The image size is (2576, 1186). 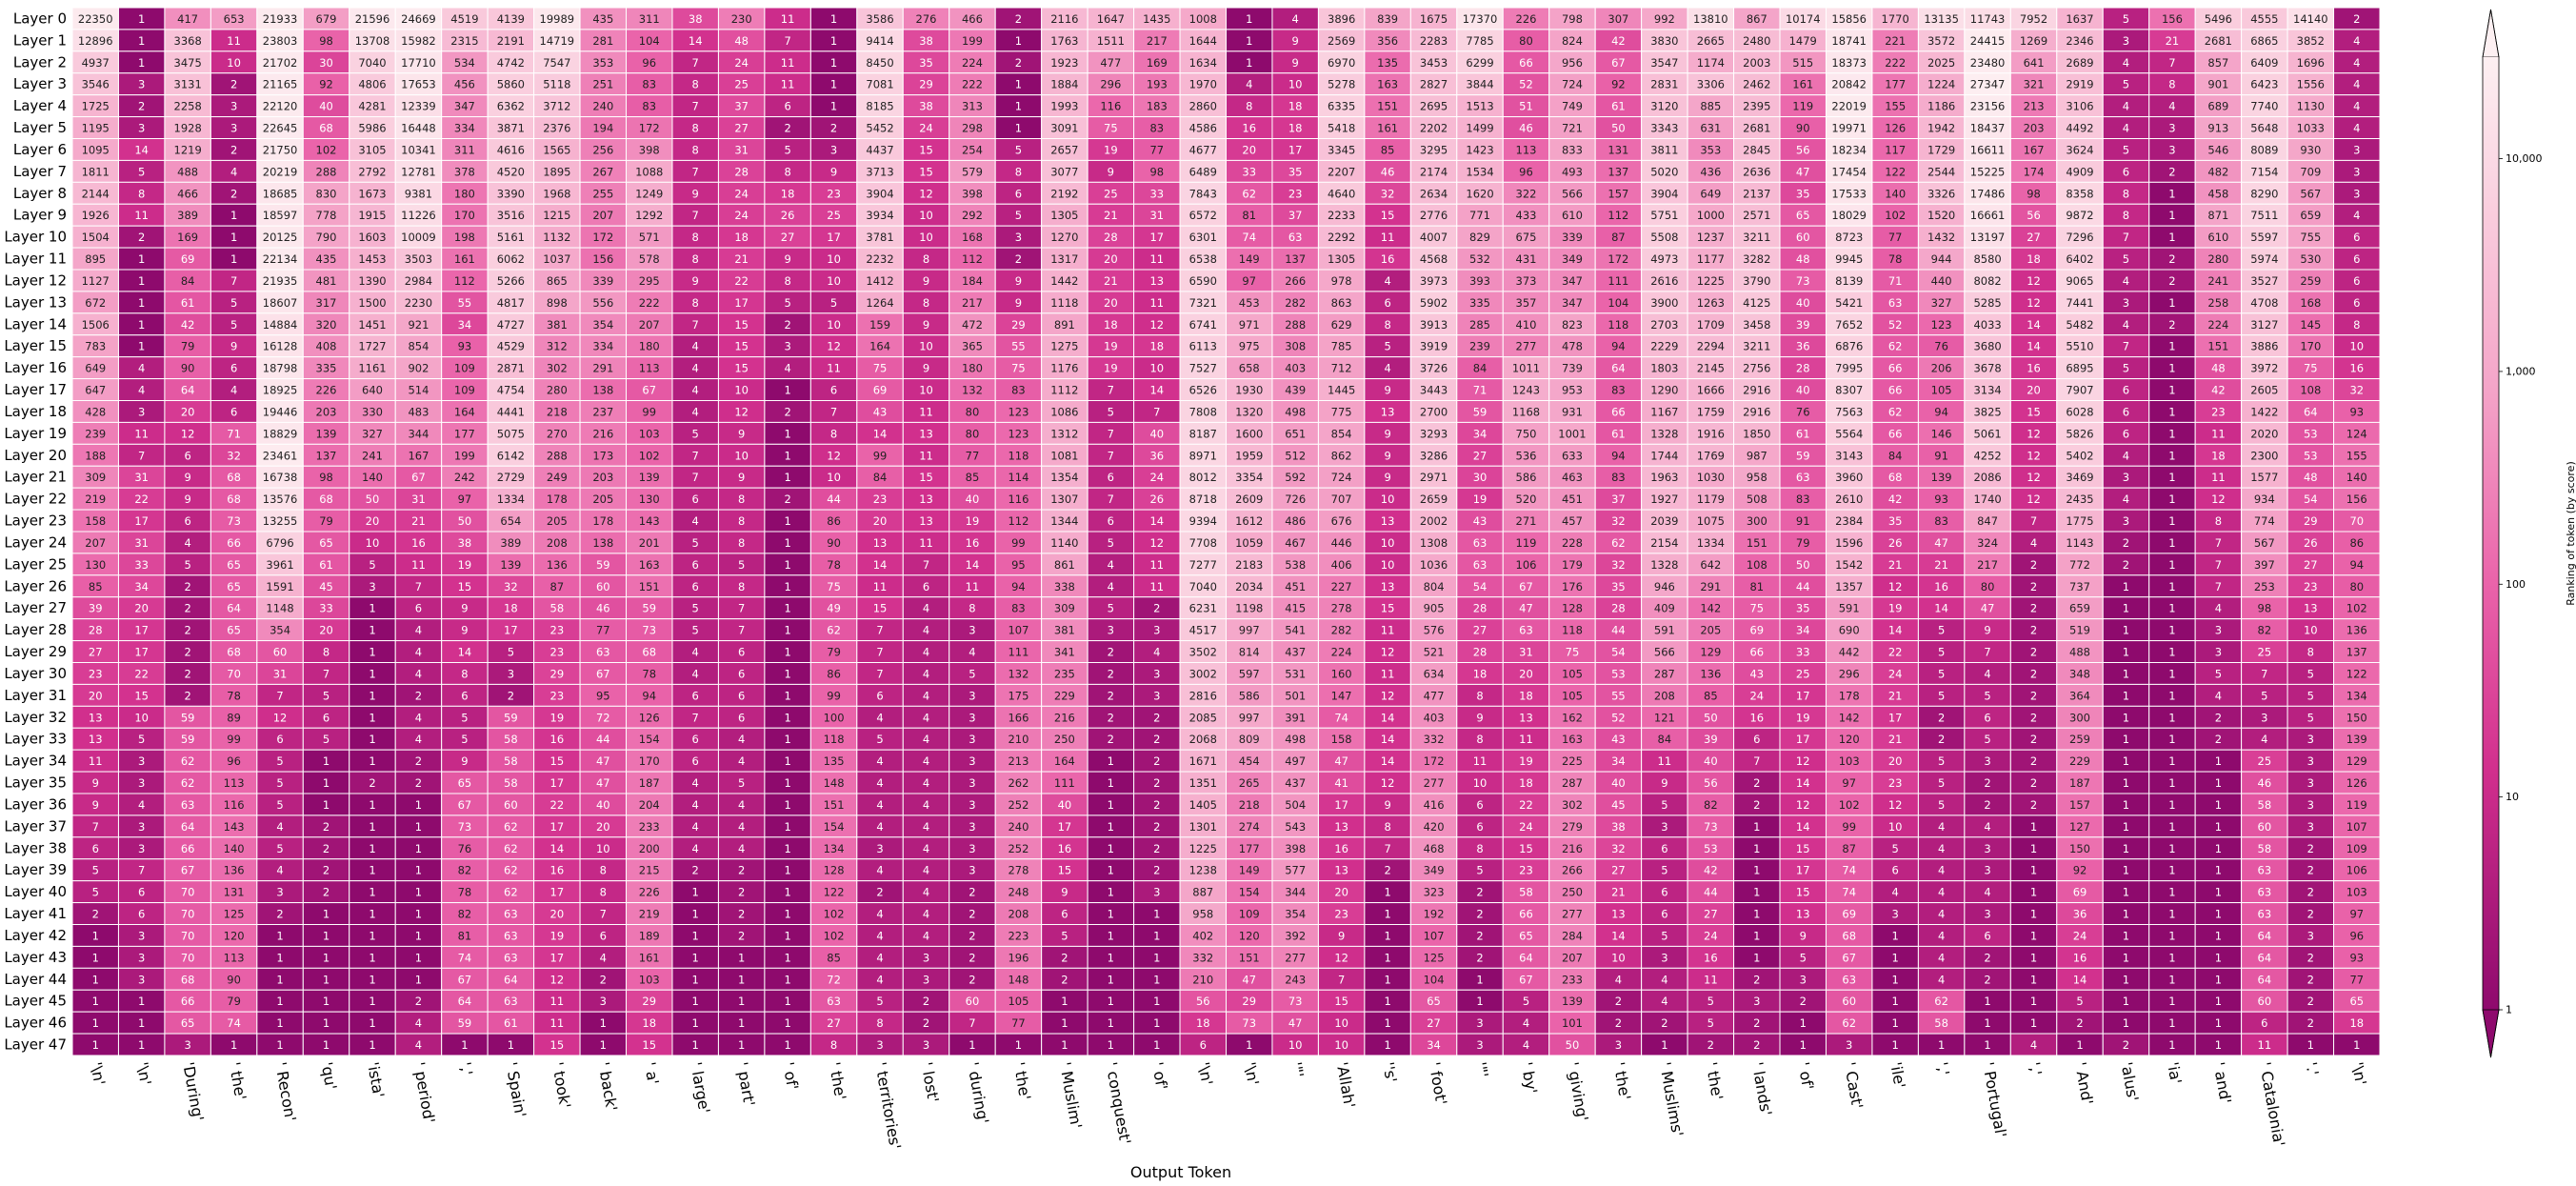 I want to click on cell-value-label: 1963, so click(x=1664, y=477).